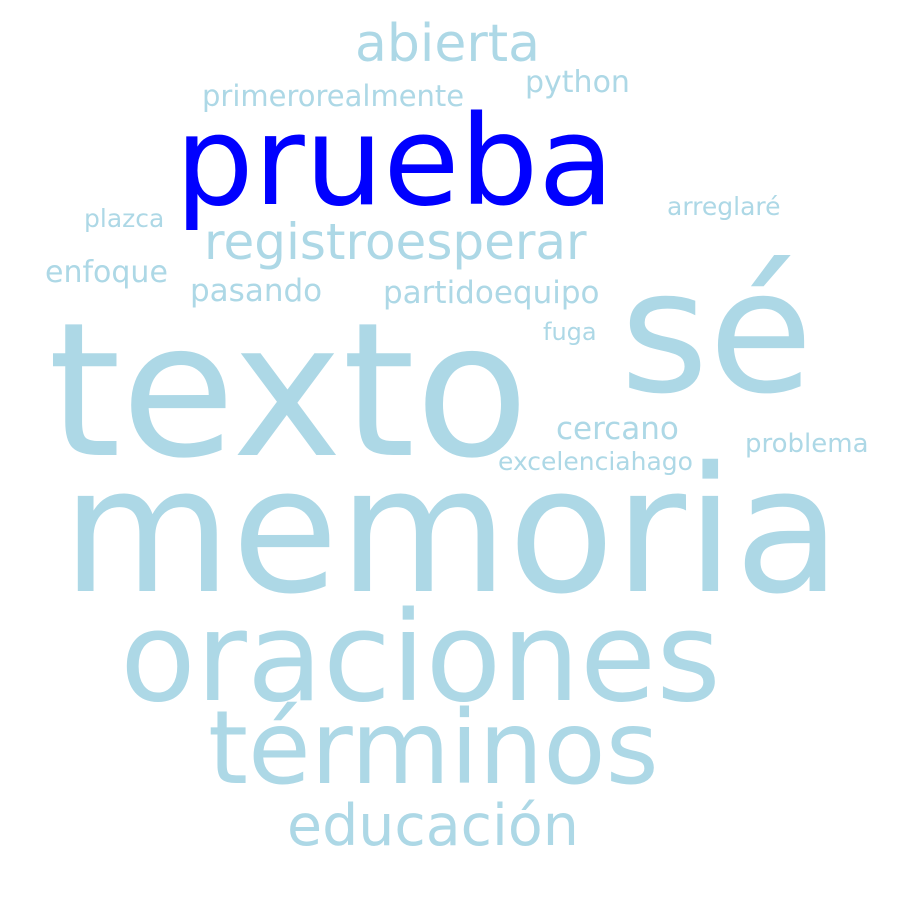 The height and width of the screenshot is (900, 900). What do you see at coordinates (395, 162) in the screenshot?
I see `word-prueba: prueba` at bounding box center [395, 162].